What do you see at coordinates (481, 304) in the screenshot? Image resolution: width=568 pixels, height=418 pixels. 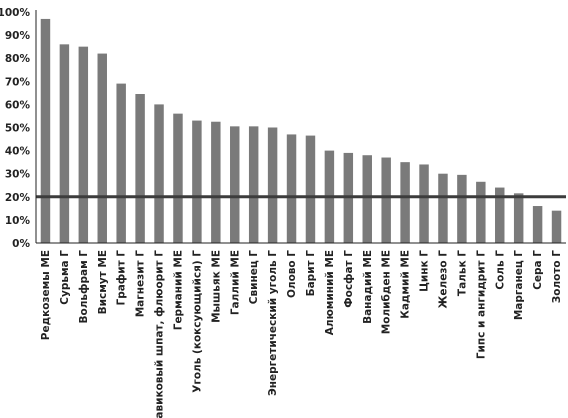 I see `category-label: Гипс и ангидрит Г` at bounding box center [481, 304].